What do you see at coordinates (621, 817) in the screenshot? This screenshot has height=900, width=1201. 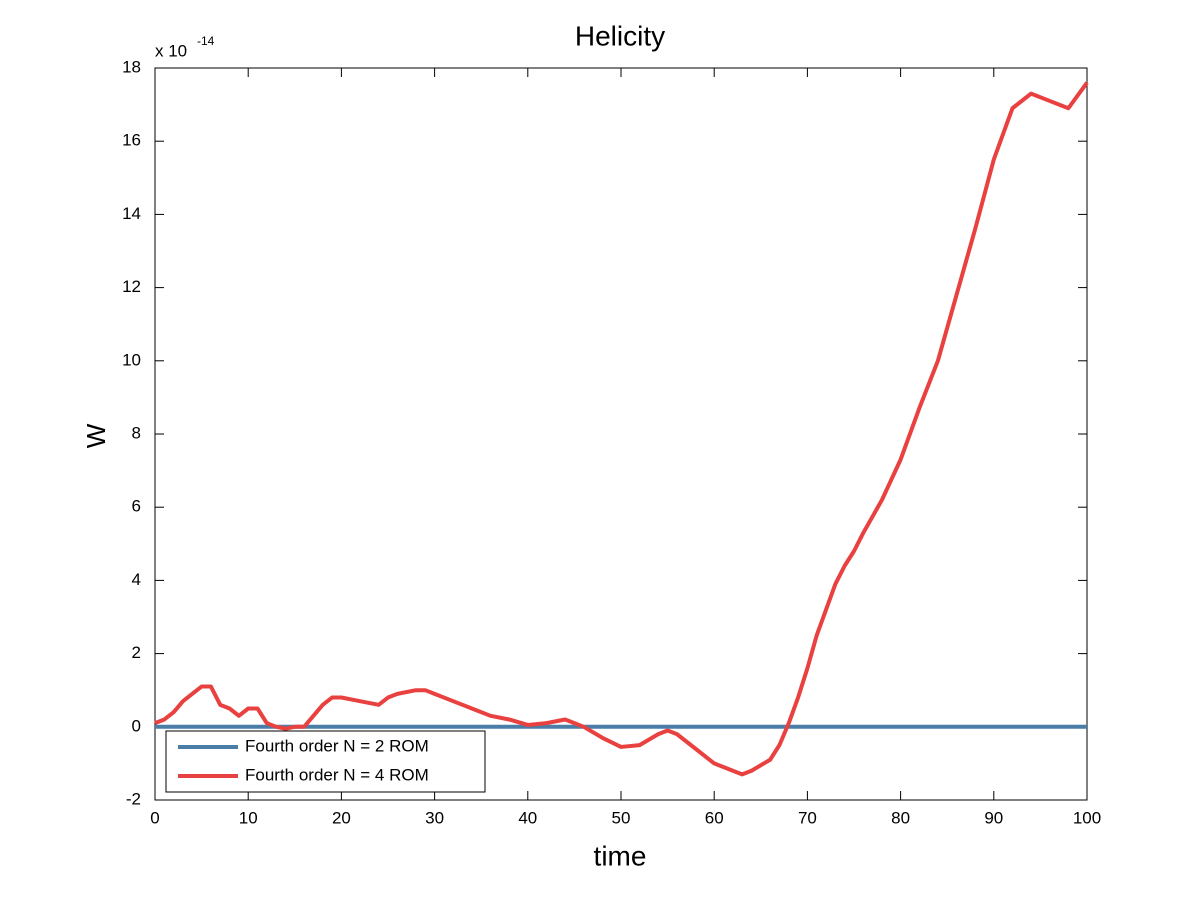 I see `x-tick-label: 50` at bounding box center [621, 817].